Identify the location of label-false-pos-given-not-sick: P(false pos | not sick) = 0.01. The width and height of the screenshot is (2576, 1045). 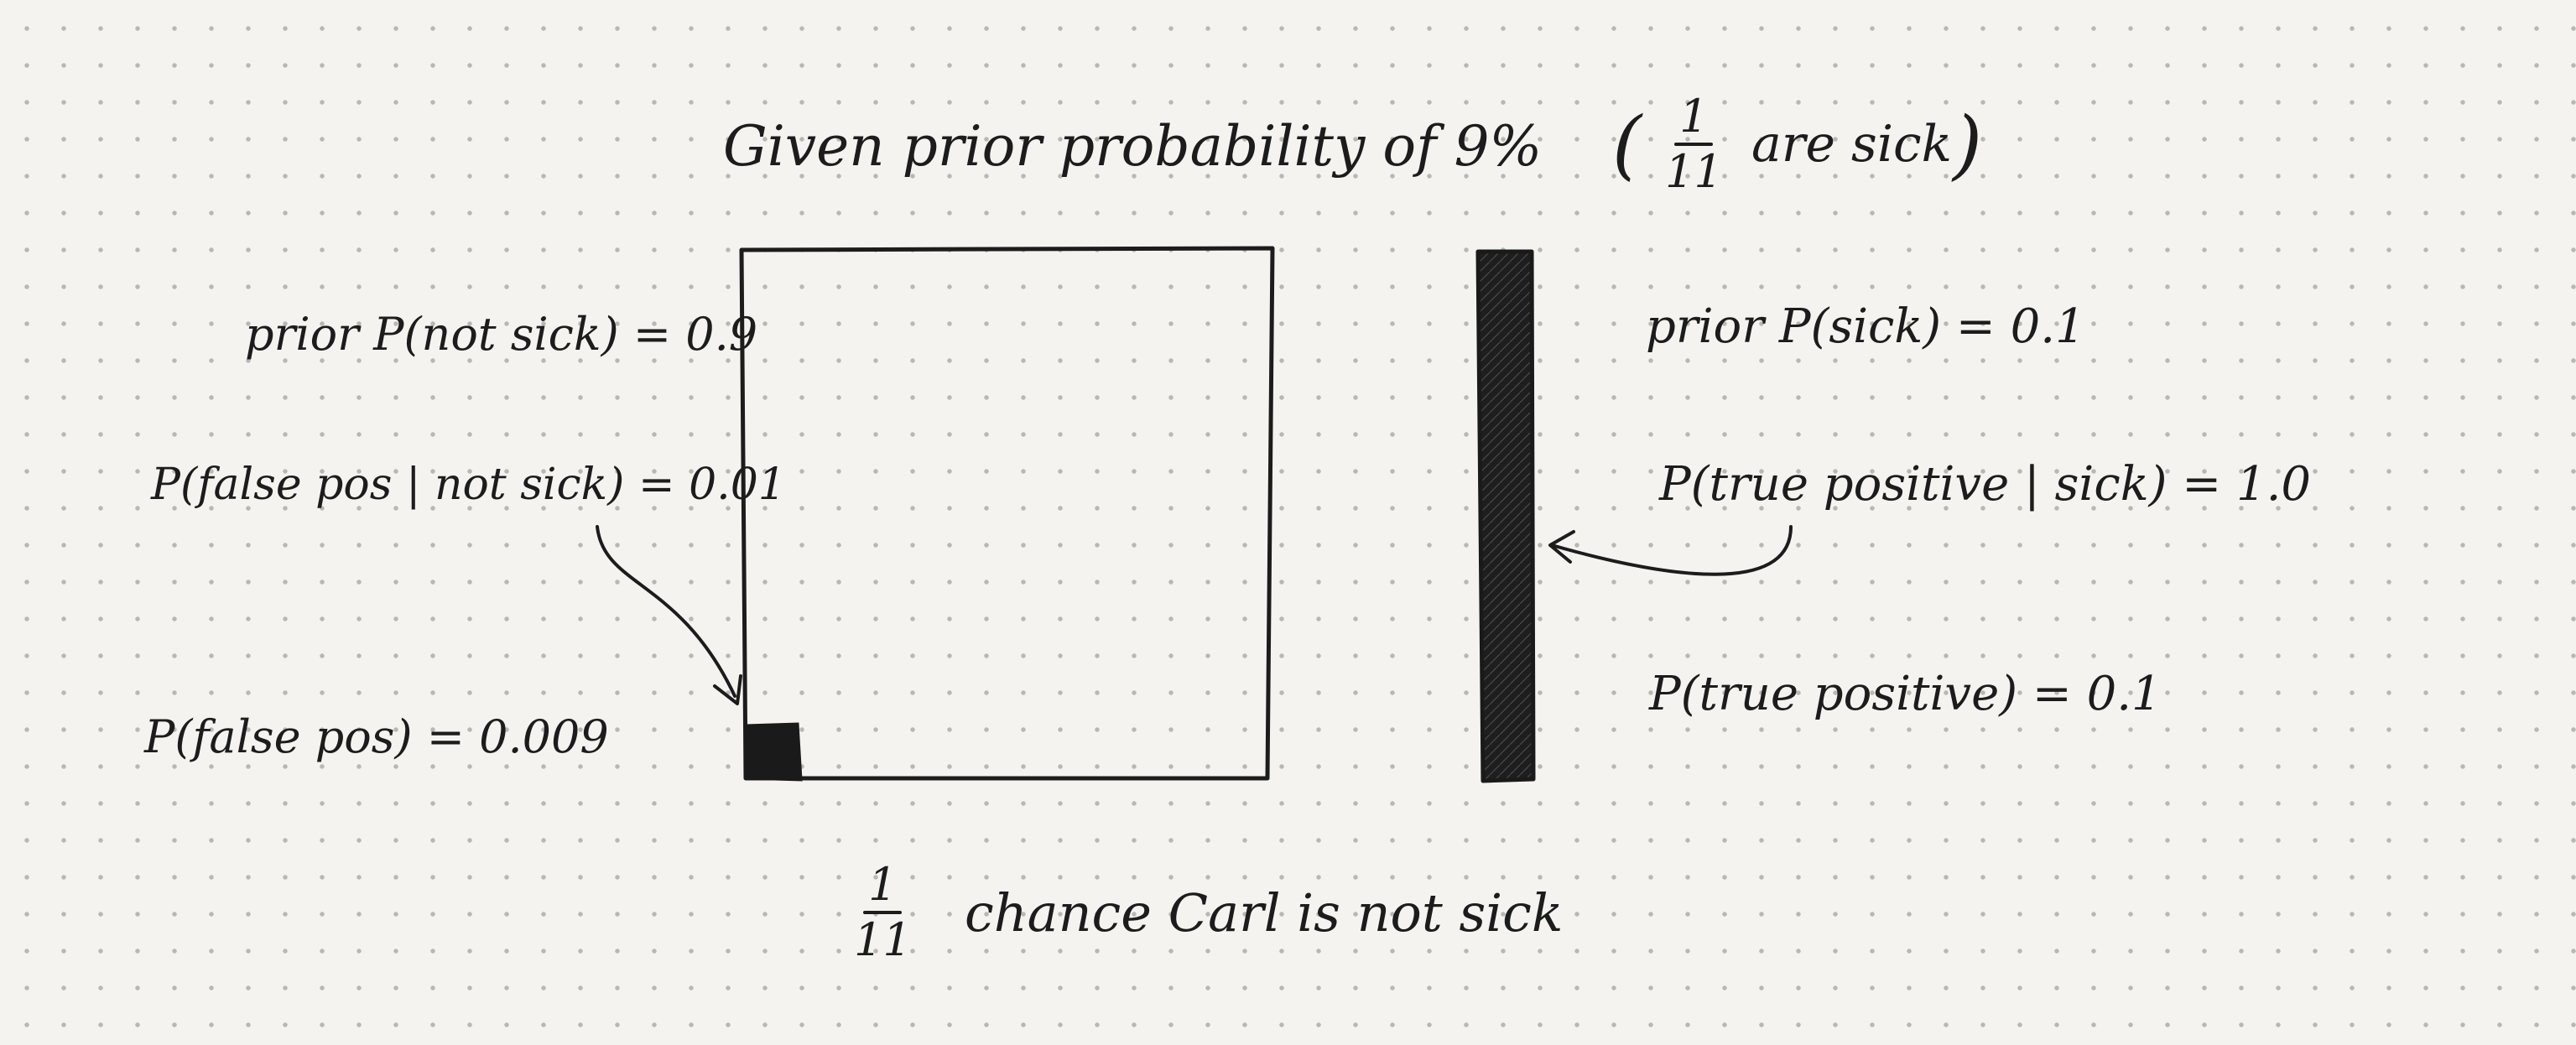
(468, 485).